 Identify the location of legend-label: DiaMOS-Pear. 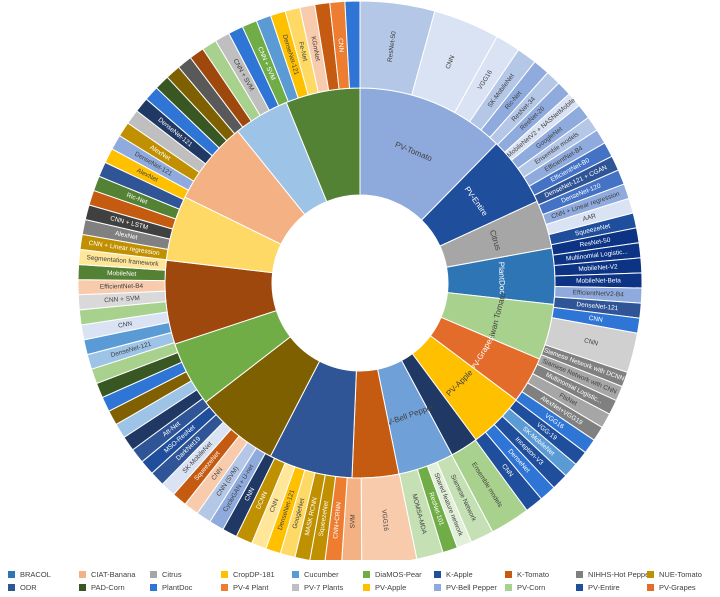
(398, 574).